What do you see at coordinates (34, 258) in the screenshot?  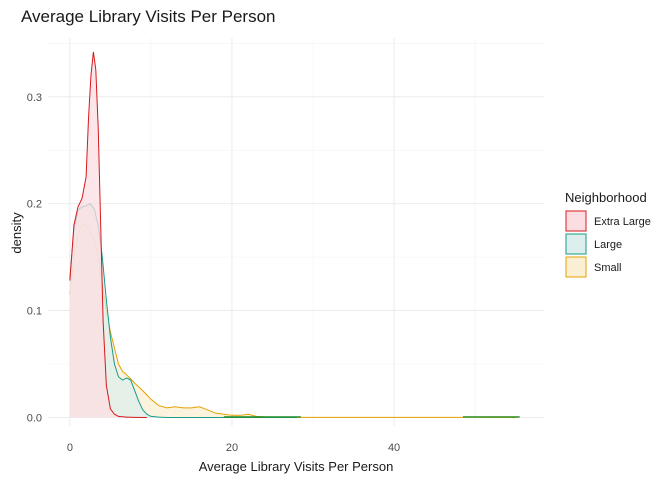 I see `y-axis-ticks: 0.0 0.1 0.2 0.3` at bounding box center [34, 258].